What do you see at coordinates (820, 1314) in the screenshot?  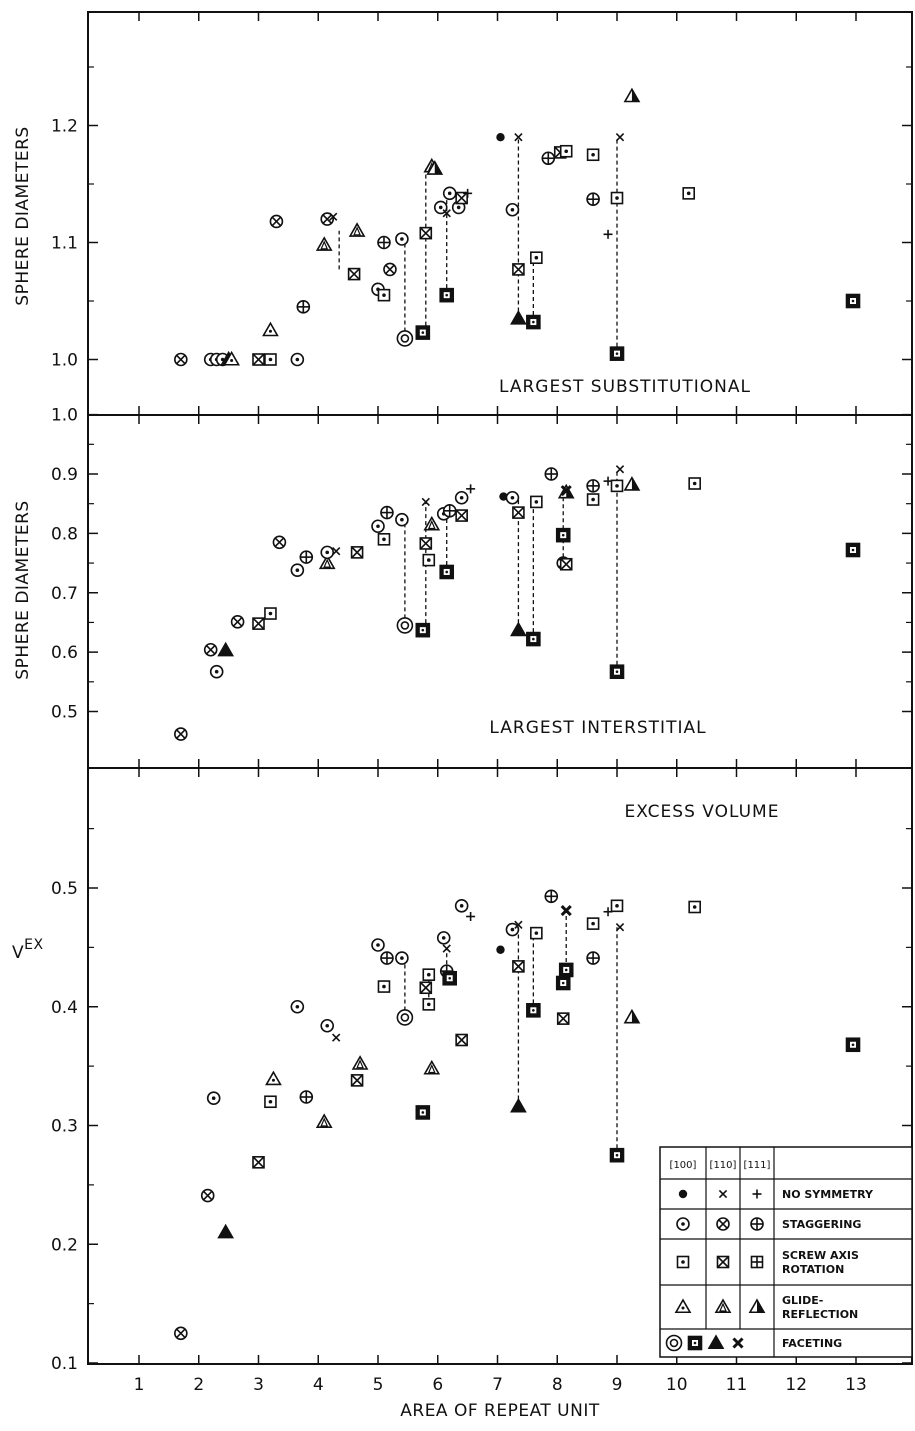 I see `legend-label: REFLECTION` at bounding box center [820, 1314].